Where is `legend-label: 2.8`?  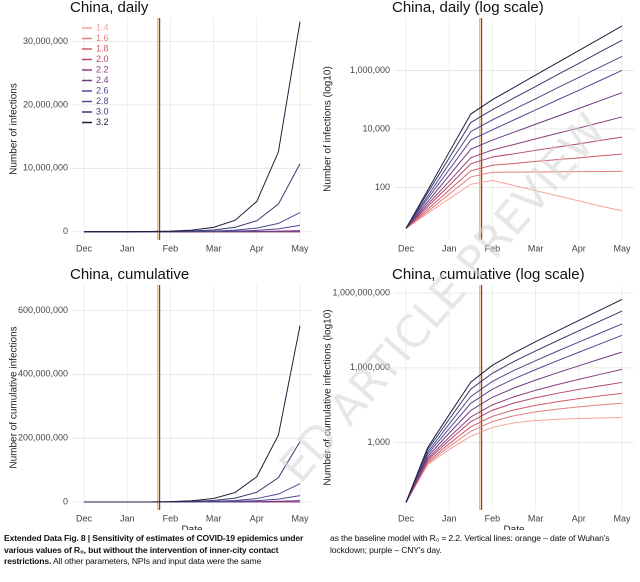
legend-label: 2.8 is located at coordinates (102, 101).